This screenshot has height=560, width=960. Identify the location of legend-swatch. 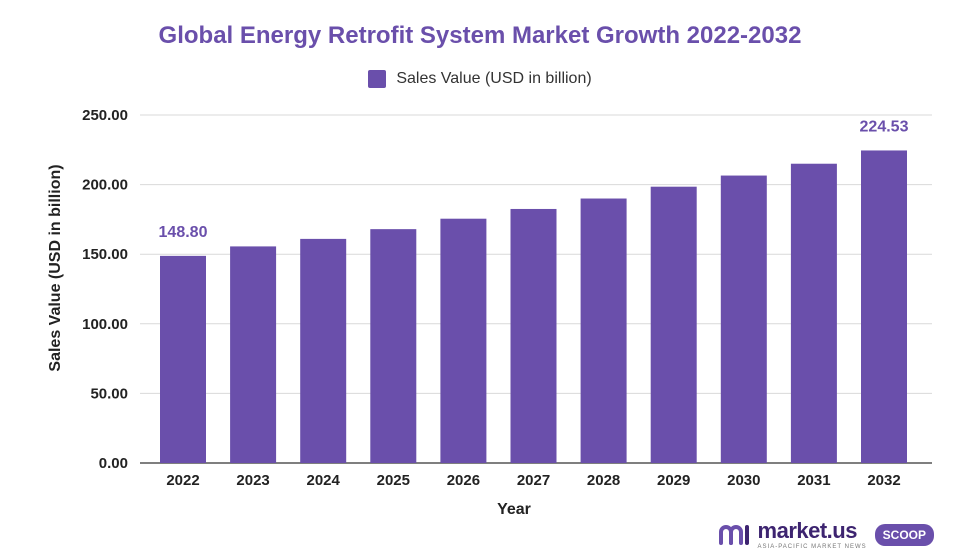
(377, 79).